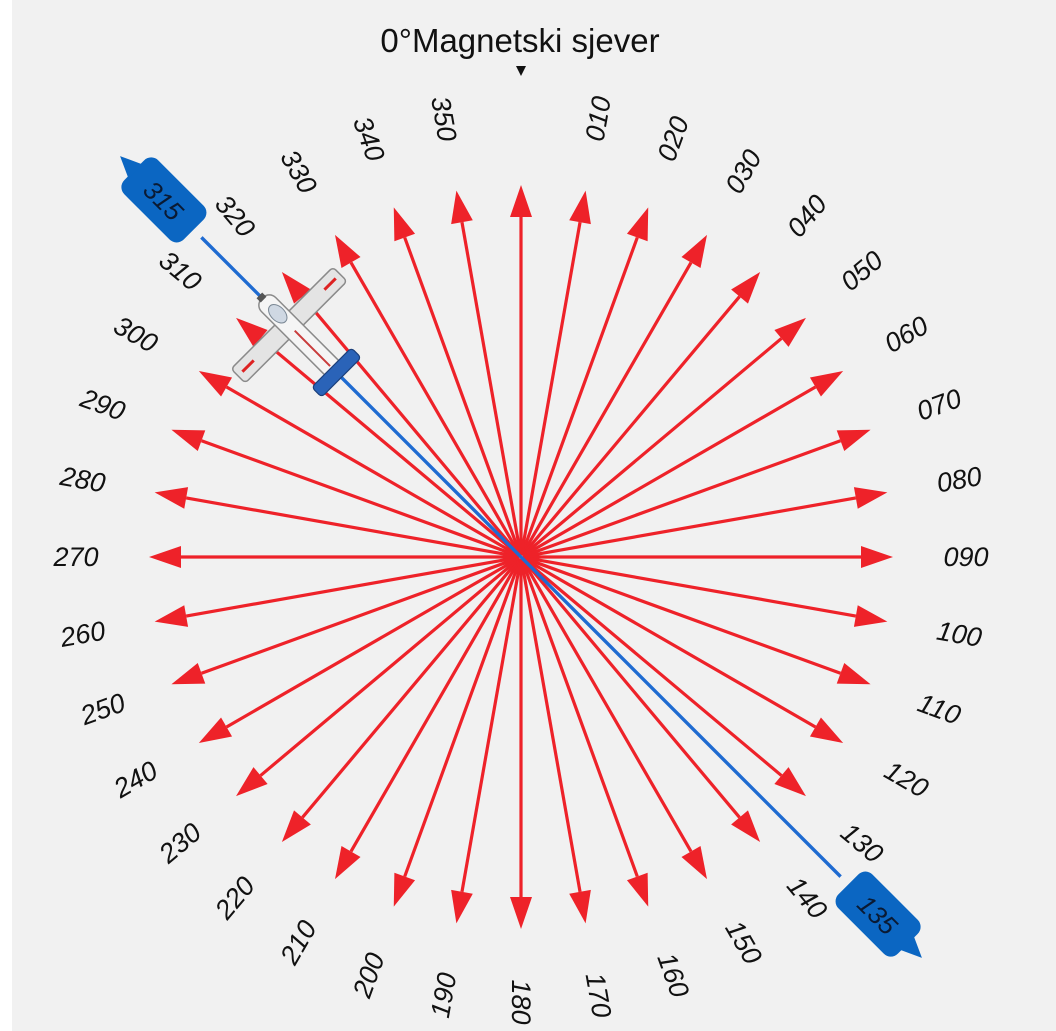  I want to click on heading-label-080: 080, so click(959, 479).